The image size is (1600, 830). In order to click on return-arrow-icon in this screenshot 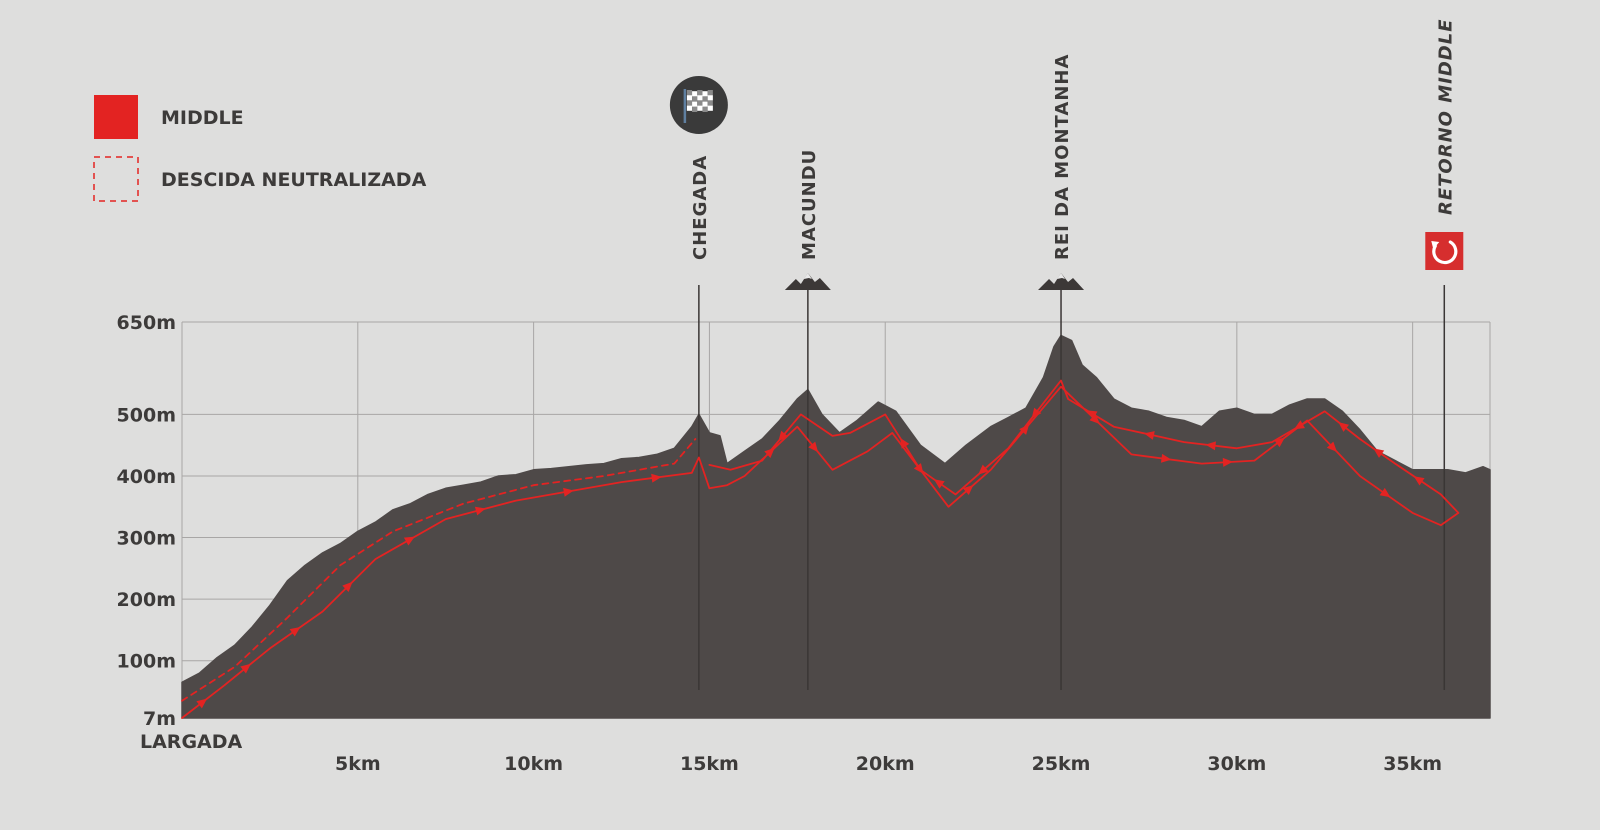, I will do `click(1444, 251)`.